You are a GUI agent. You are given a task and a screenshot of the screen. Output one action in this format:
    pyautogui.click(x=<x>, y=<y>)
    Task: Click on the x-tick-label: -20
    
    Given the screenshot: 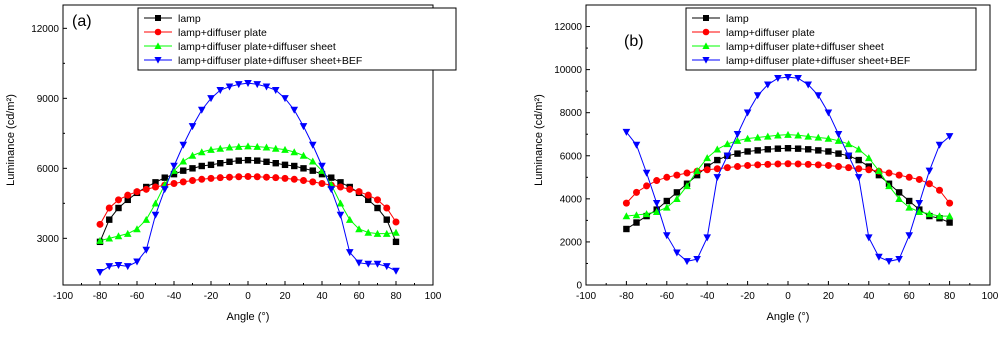 What is the action you would take?
    pyautogui.click(x=211, y=296)
    